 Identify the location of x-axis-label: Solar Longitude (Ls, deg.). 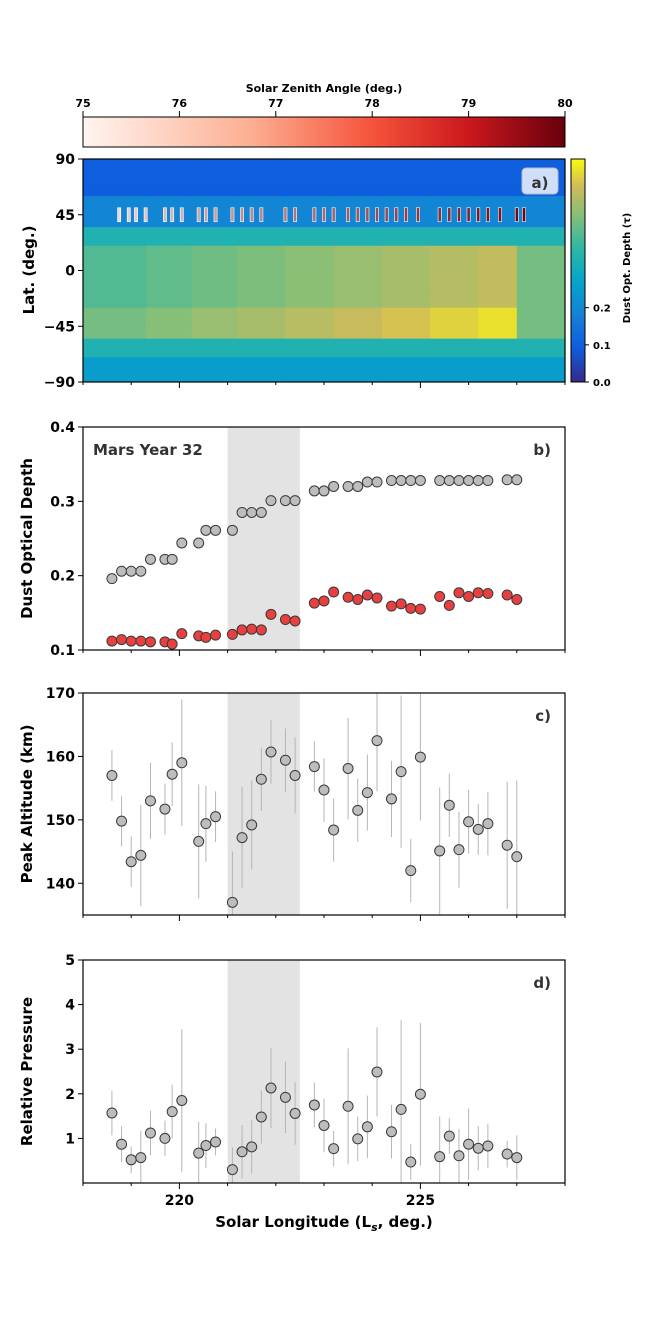
(324, 1223).